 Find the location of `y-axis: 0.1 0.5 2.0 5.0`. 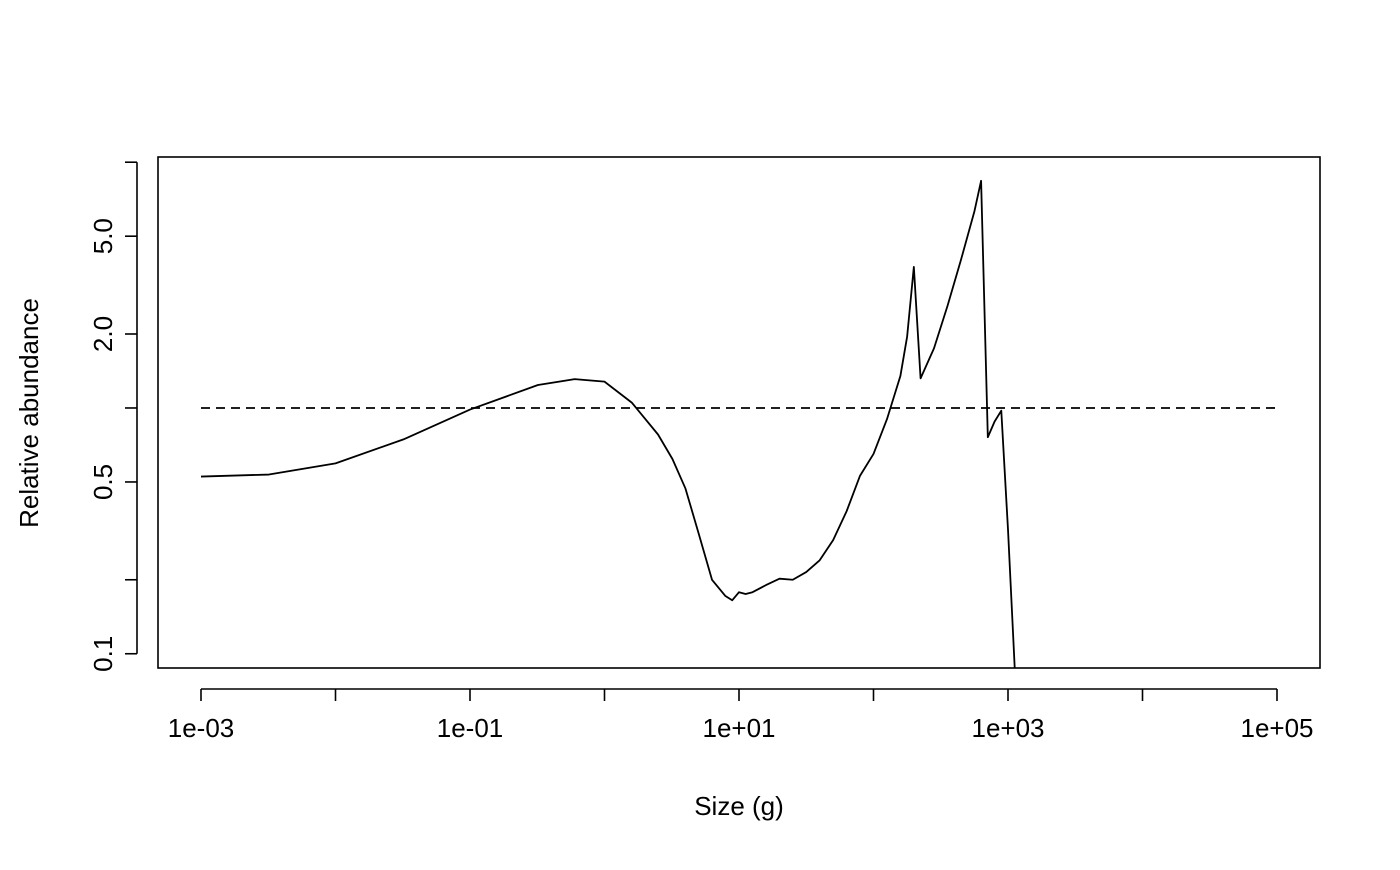

y-axis: 0.1 0.5 2.0 5.0 is located at coordinates (113, 416).